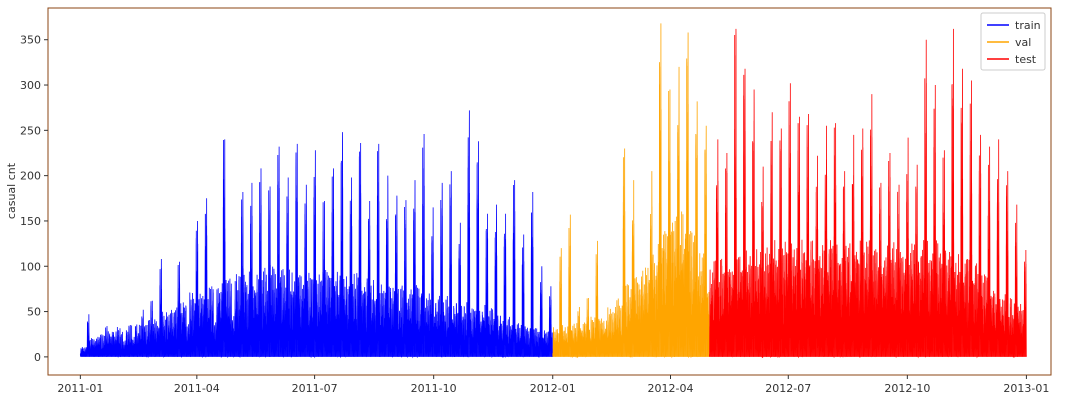 This screenshot has height=410, width=1065. Describe the element at coordinates (30, 176) in the screenshot. I see `y-tick-label: 200` at that location.